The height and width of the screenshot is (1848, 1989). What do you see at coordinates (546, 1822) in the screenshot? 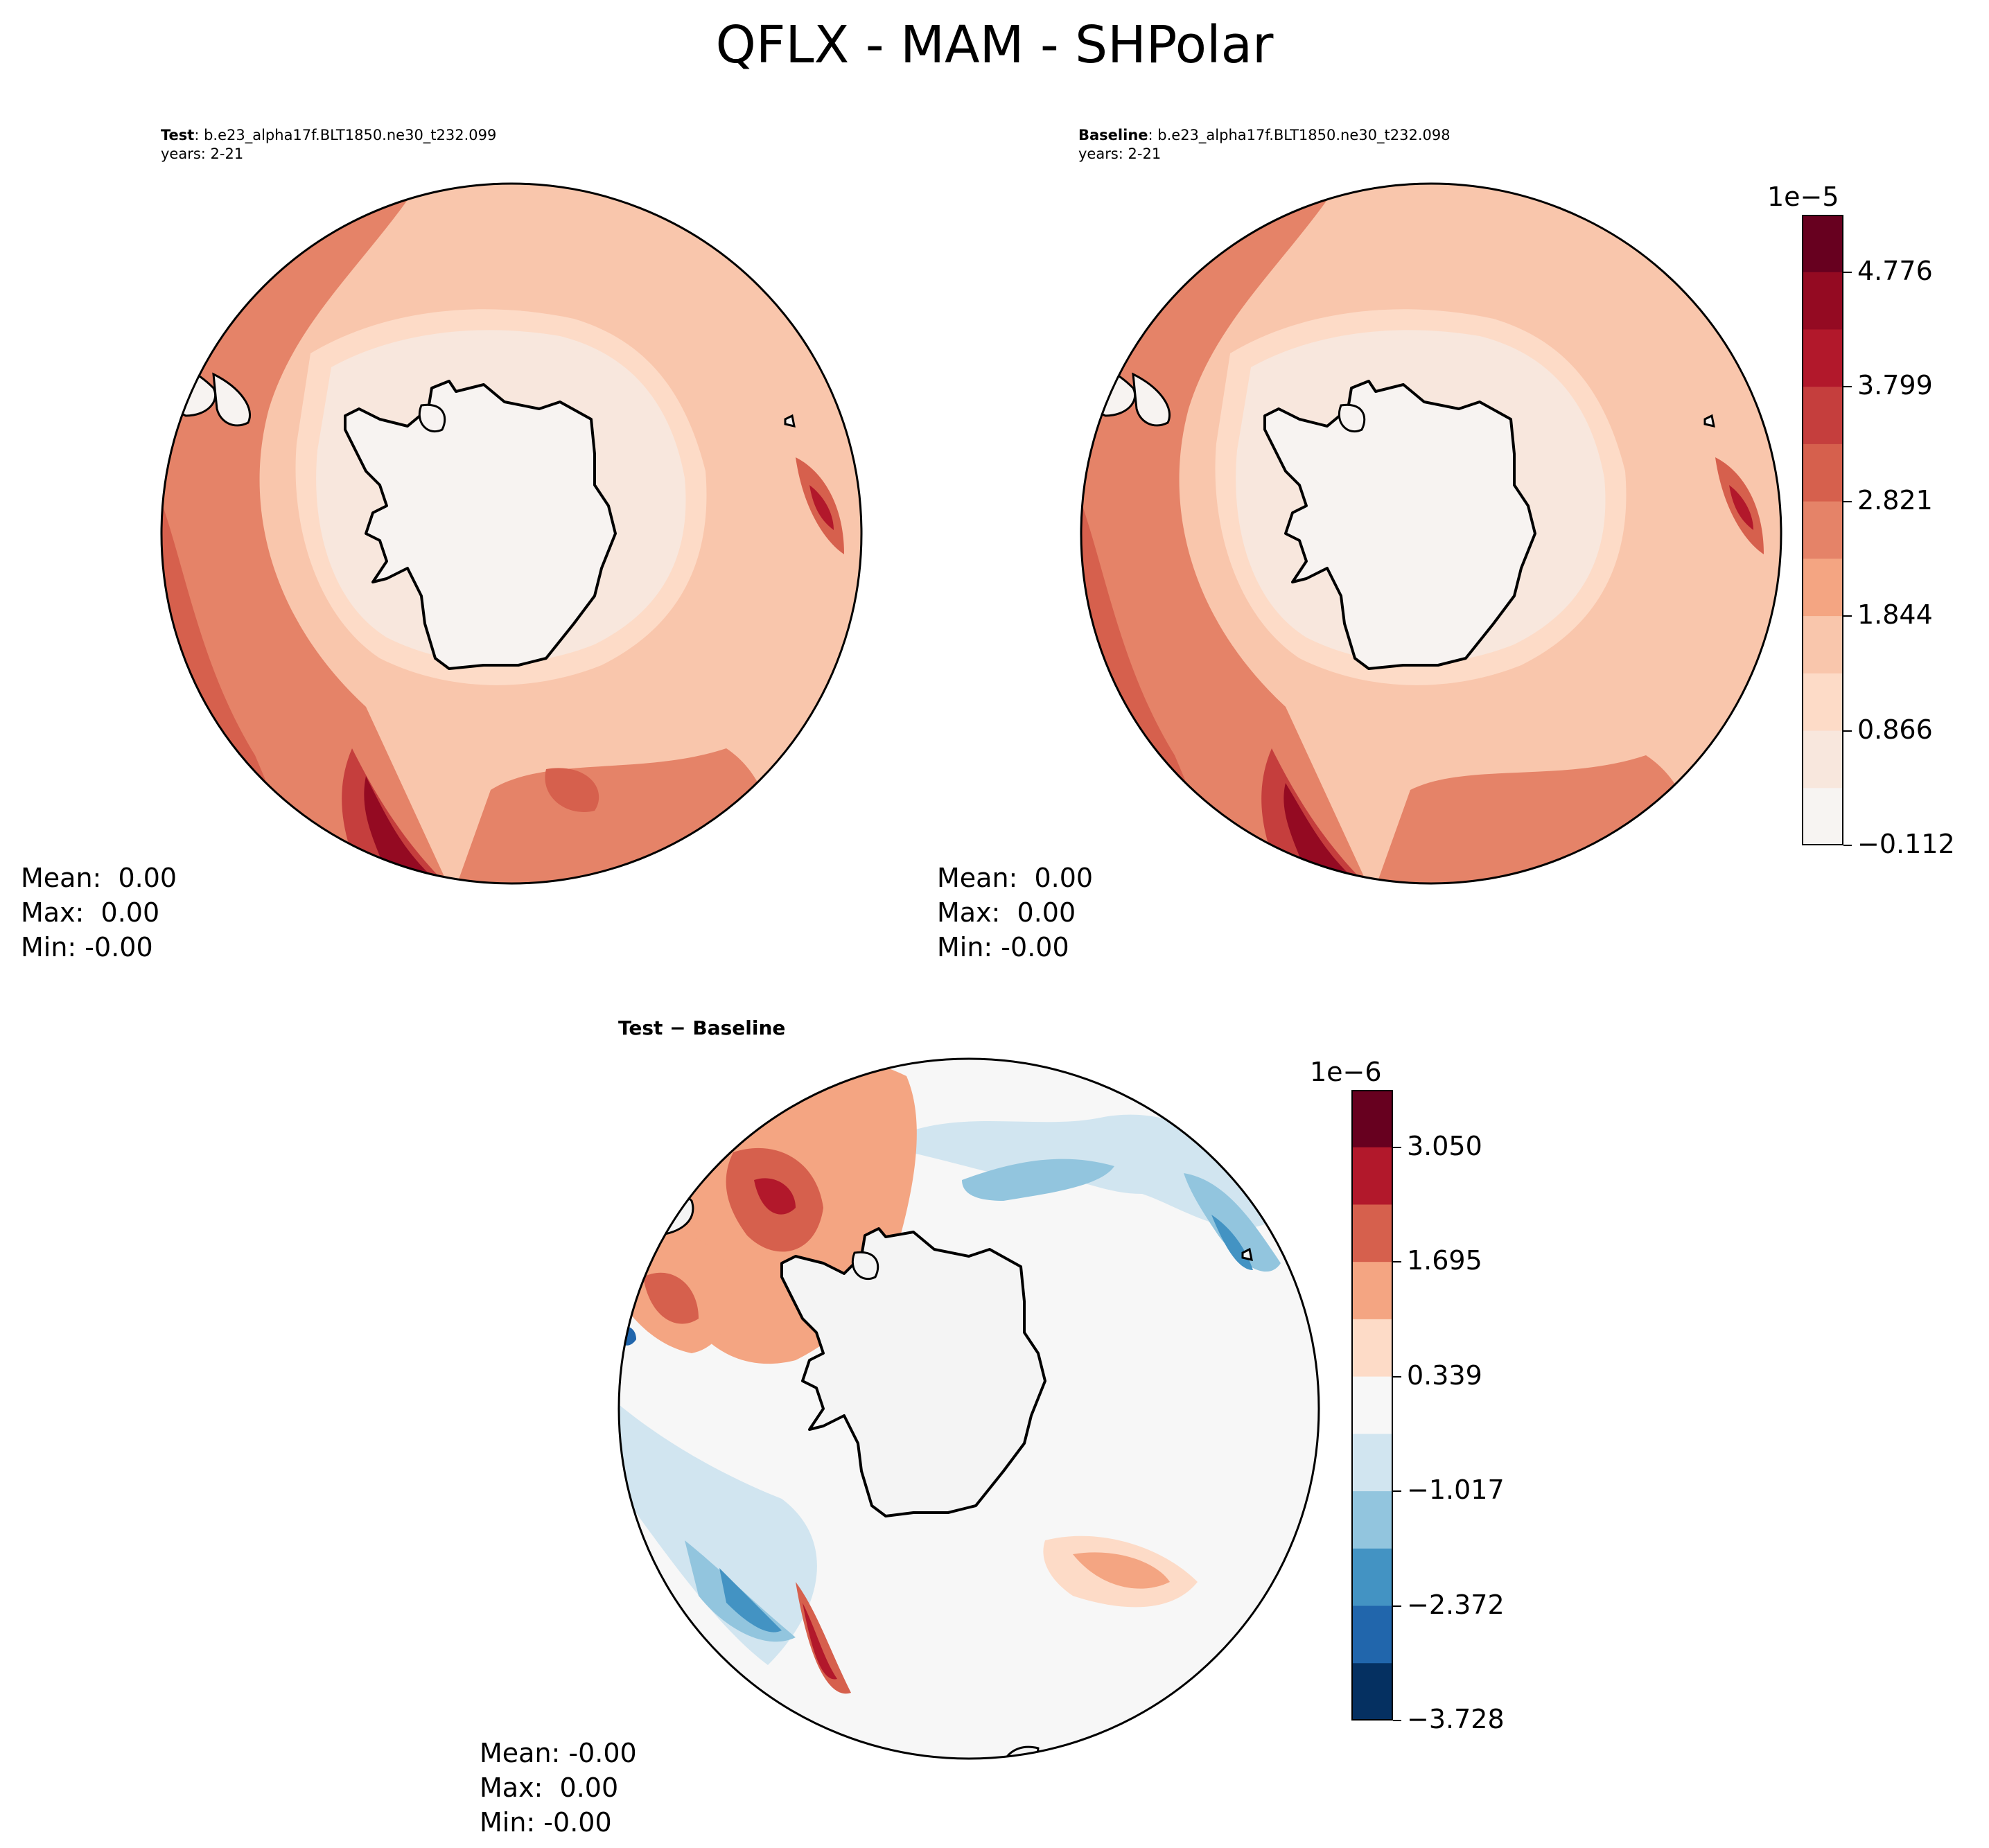
I see `diff-min: Min: -0.00` at bounding box center [546, 1822].